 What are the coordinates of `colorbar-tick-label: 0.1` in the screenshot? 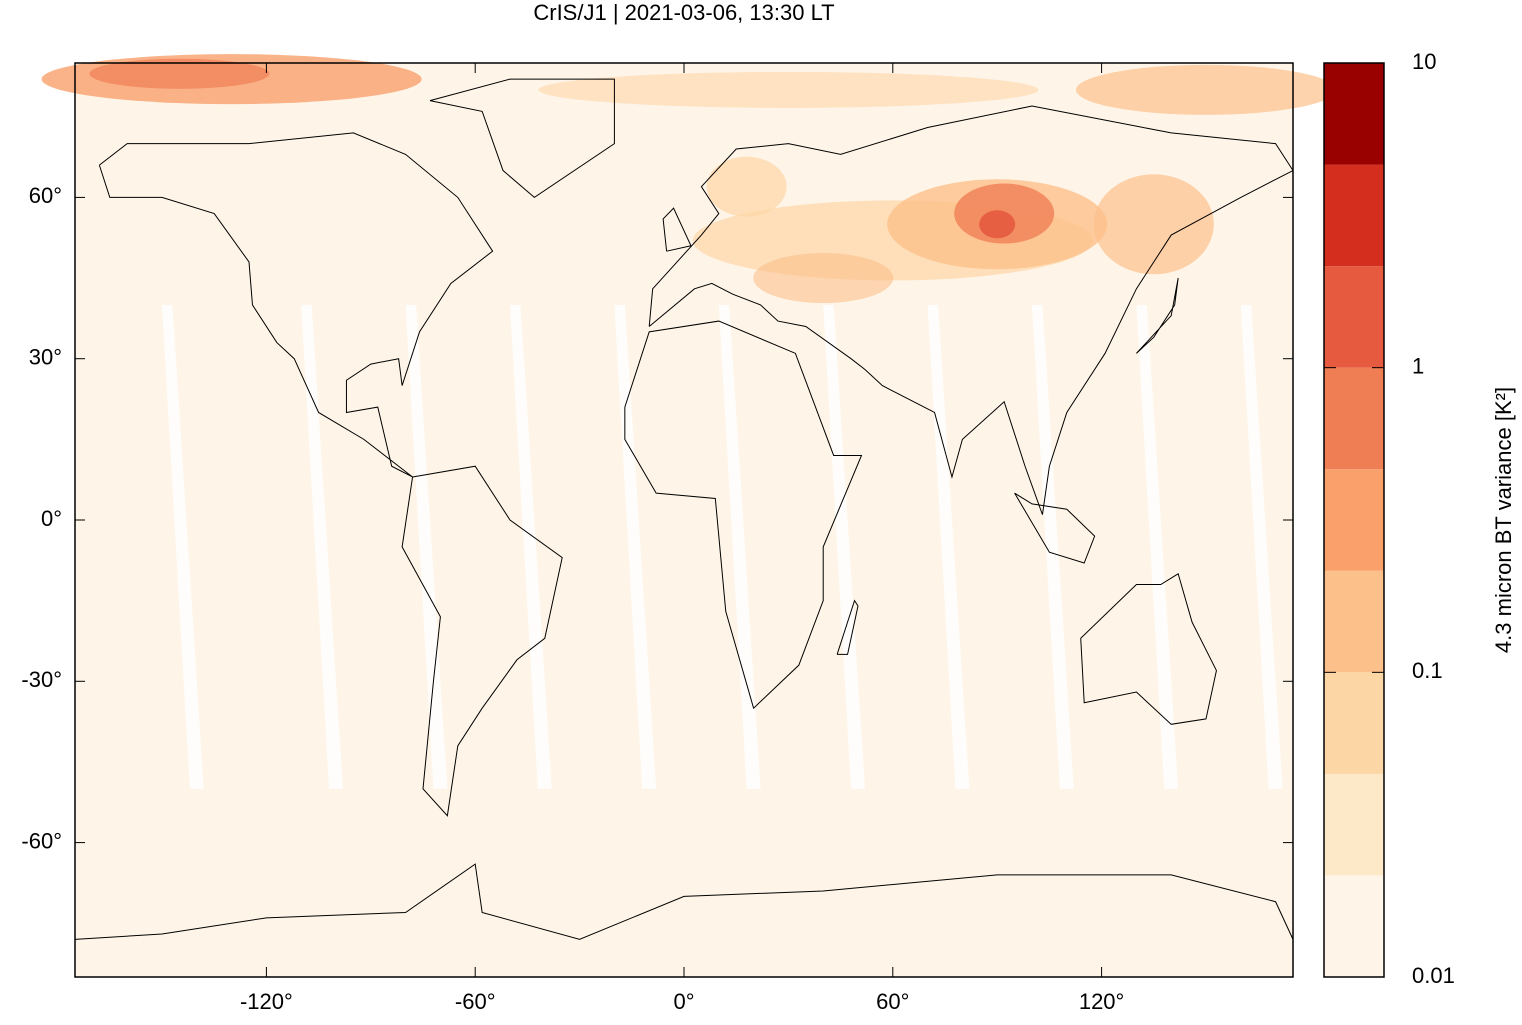 It's located at (1427, 670).